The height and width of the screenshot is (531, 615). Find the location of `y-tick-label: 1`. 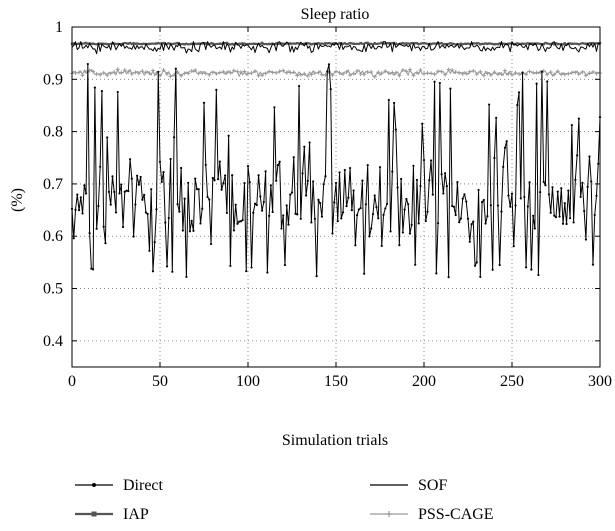

y-tick-label: 1 is located at coordinates (59, 27).